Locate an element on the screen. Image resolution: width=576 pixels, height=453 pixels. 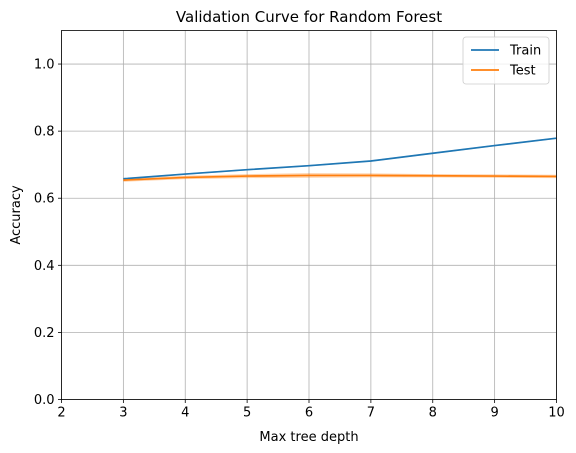
y-tick-label: 0.6 is located at coordinates (44, 199).